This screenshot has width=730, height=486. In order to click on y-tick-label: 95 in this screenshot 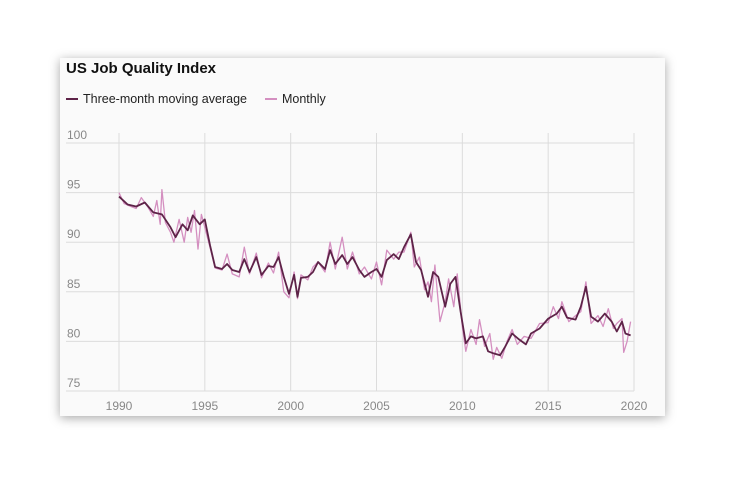, I will do `click(74, 185)`.